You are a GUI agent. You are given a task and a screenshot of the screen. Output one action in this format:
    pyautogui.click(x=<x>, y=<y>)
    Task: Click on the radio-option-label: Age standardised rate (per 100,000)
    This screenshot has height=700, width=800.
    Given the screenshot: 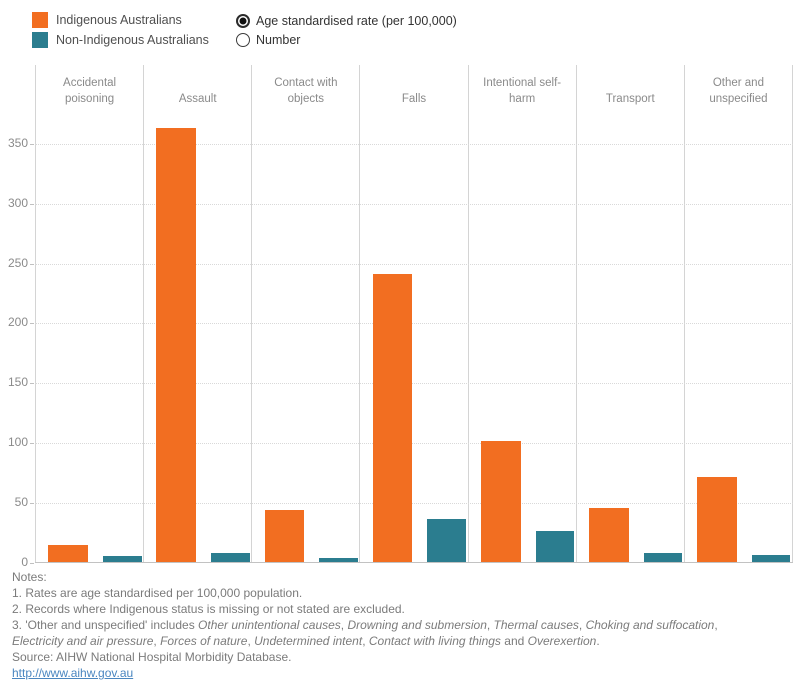 What is the action you would take?
    pyautogui.click(x=356, y=20)
    